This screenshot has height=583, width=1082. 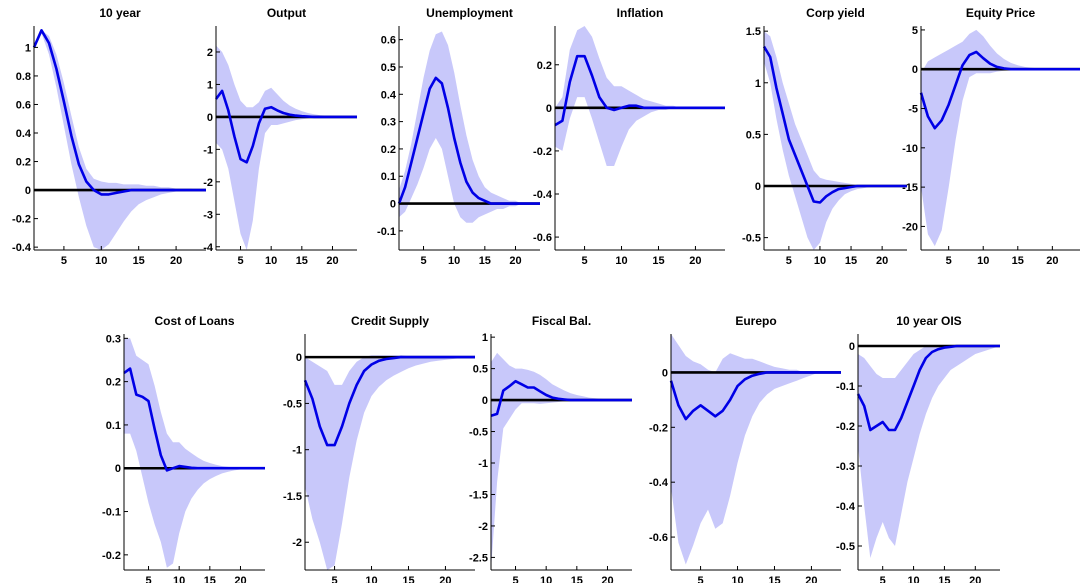 What do you see at coordinates (120, 13) in the screenshot?
I see `chart-title: 10 year` at bounding box center [120, 13].